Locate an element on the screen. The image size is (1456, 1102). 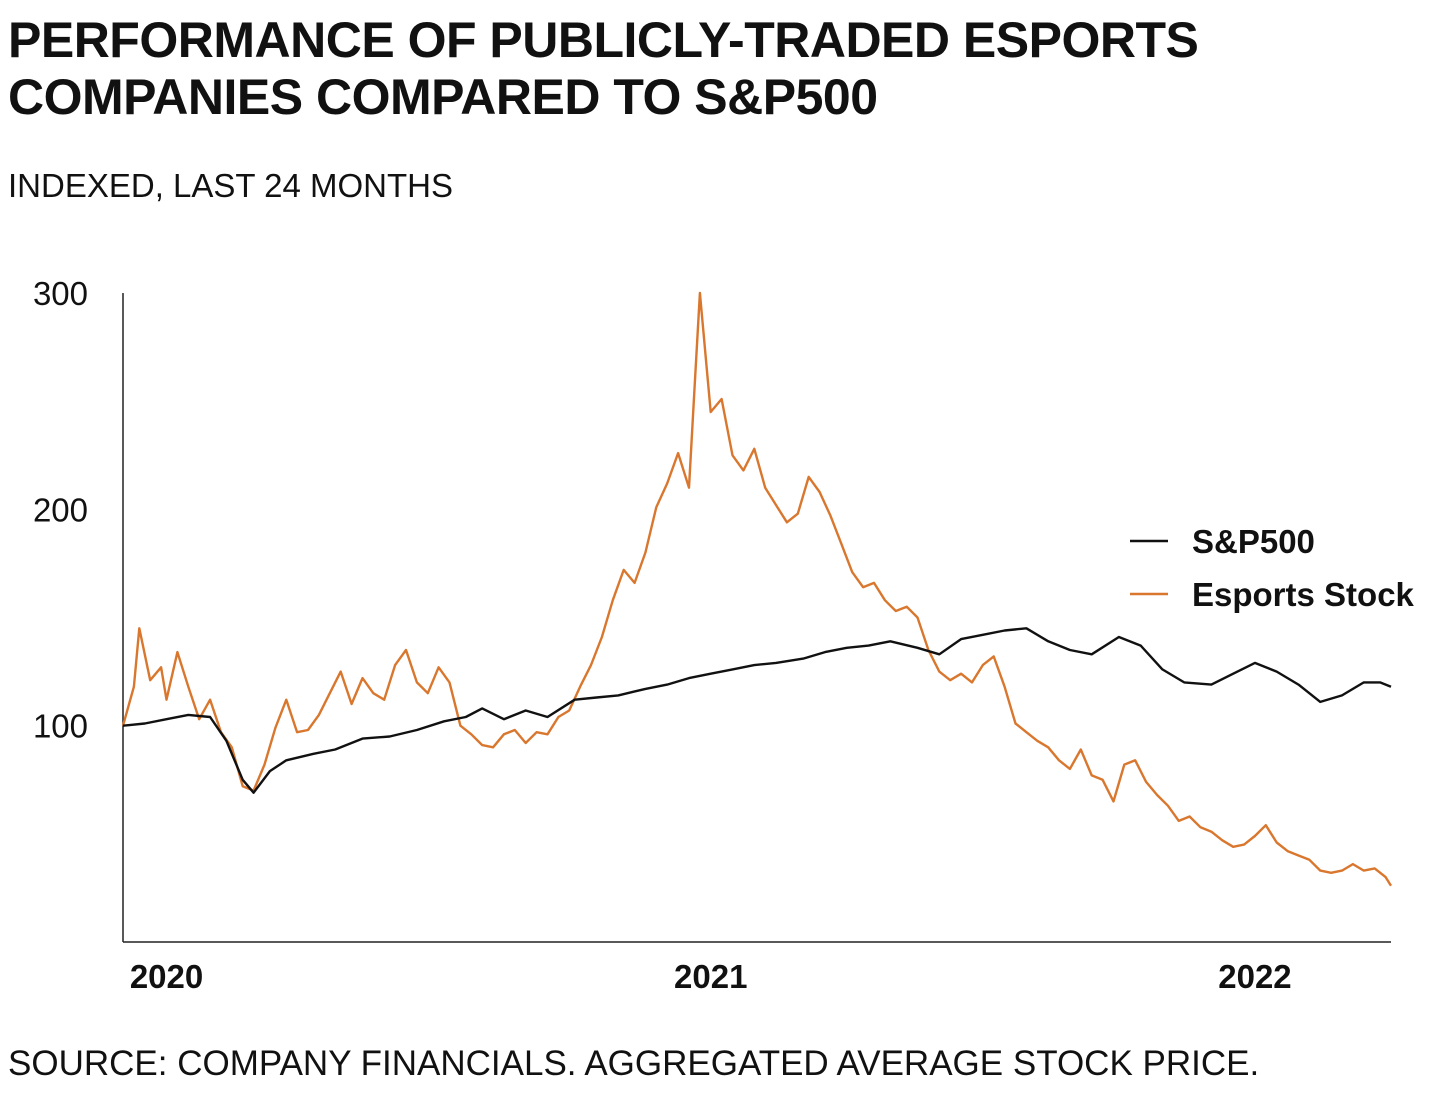
legend: S&P500 Esports Stock is located at coordinates (1272, 568).